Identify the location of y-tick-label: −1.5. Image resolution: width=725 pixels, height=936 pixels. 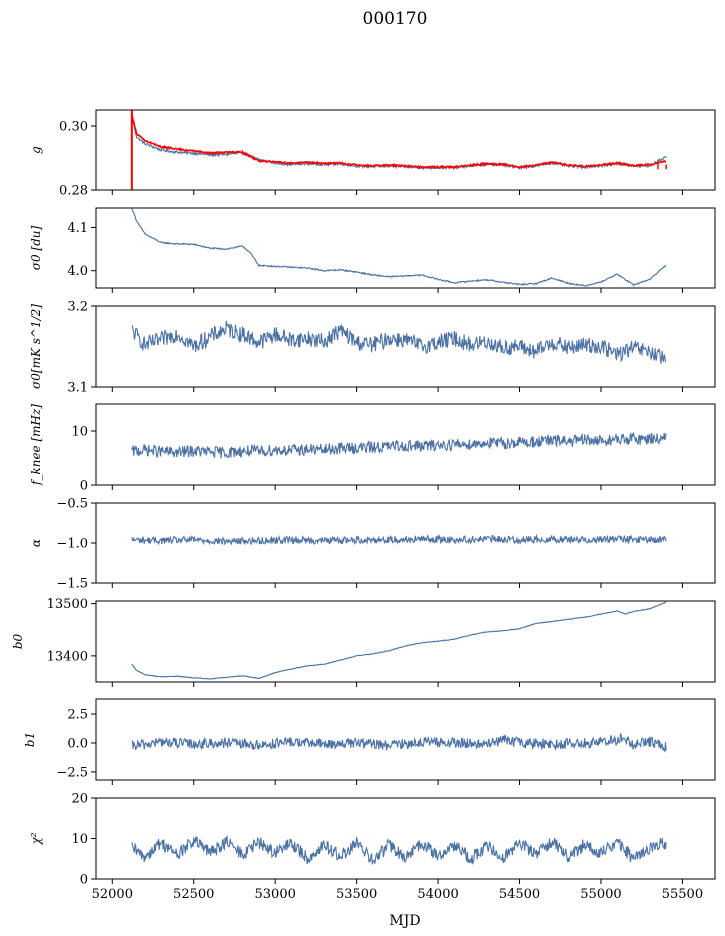
(72, 584).